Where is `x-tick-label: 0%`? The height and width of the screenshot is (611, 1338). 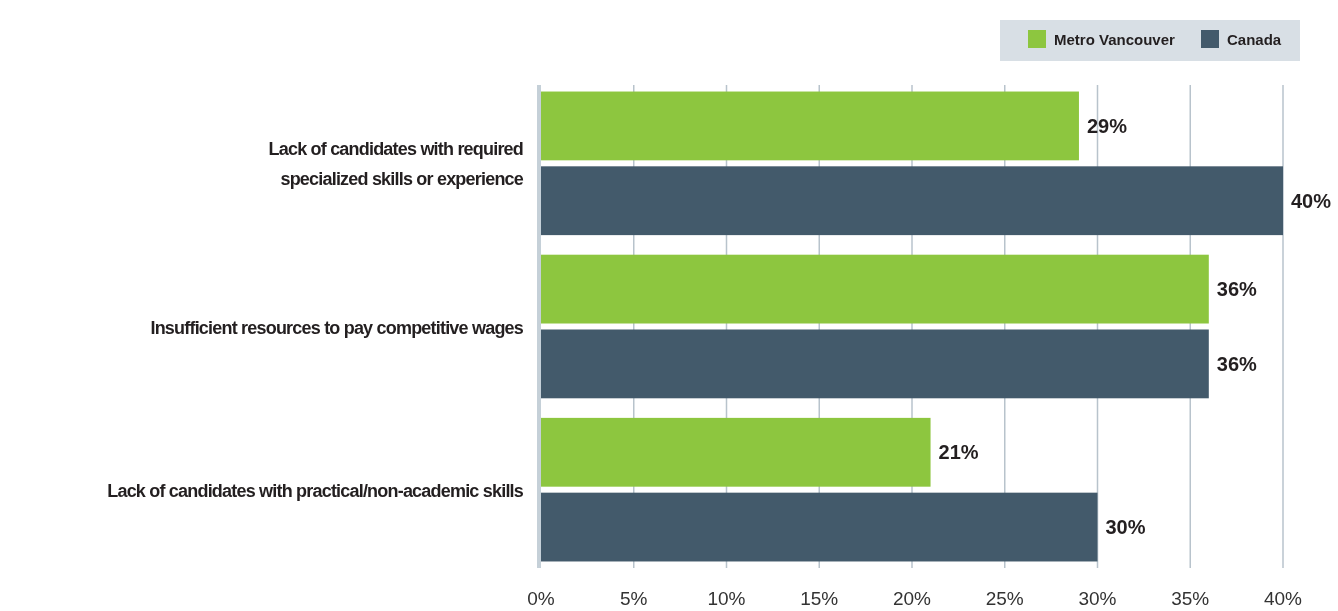
x-tick-label: 0% is located at coordinates (541, 598).